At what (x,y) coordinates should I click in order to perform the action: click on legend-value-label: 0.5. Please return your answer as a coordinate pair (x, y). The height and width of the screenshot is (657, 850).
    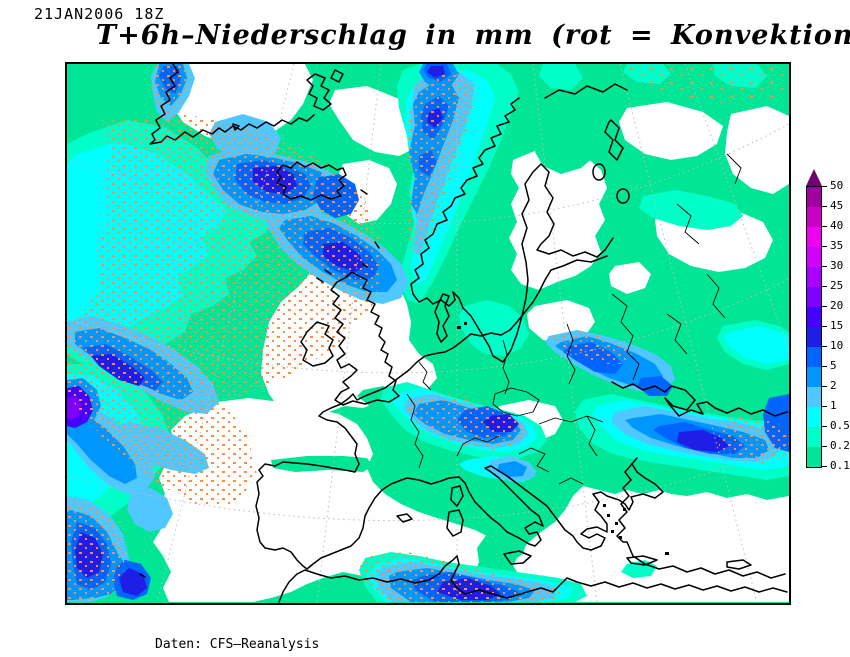
    Looking at the image, I should click on (840, 425).